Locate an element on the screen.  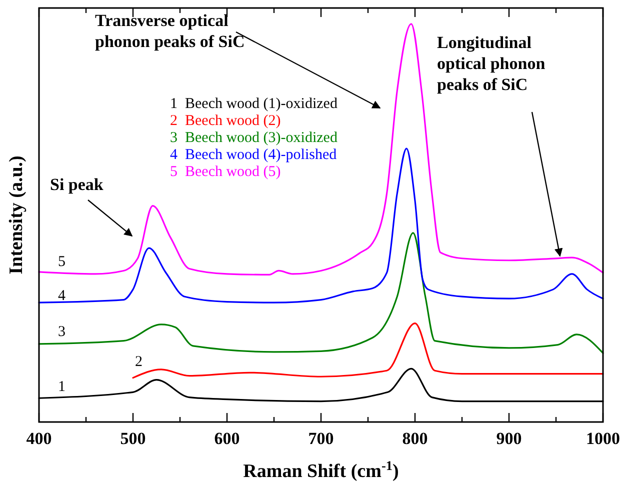
x-tick-label: 400 is located at coordinates (39, 438).